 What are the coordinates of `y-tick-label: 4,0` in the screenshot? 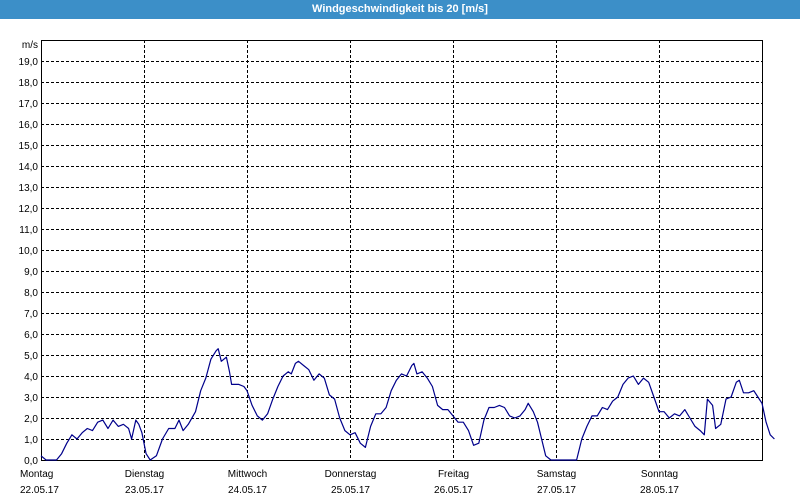 It's located at (31, 377).